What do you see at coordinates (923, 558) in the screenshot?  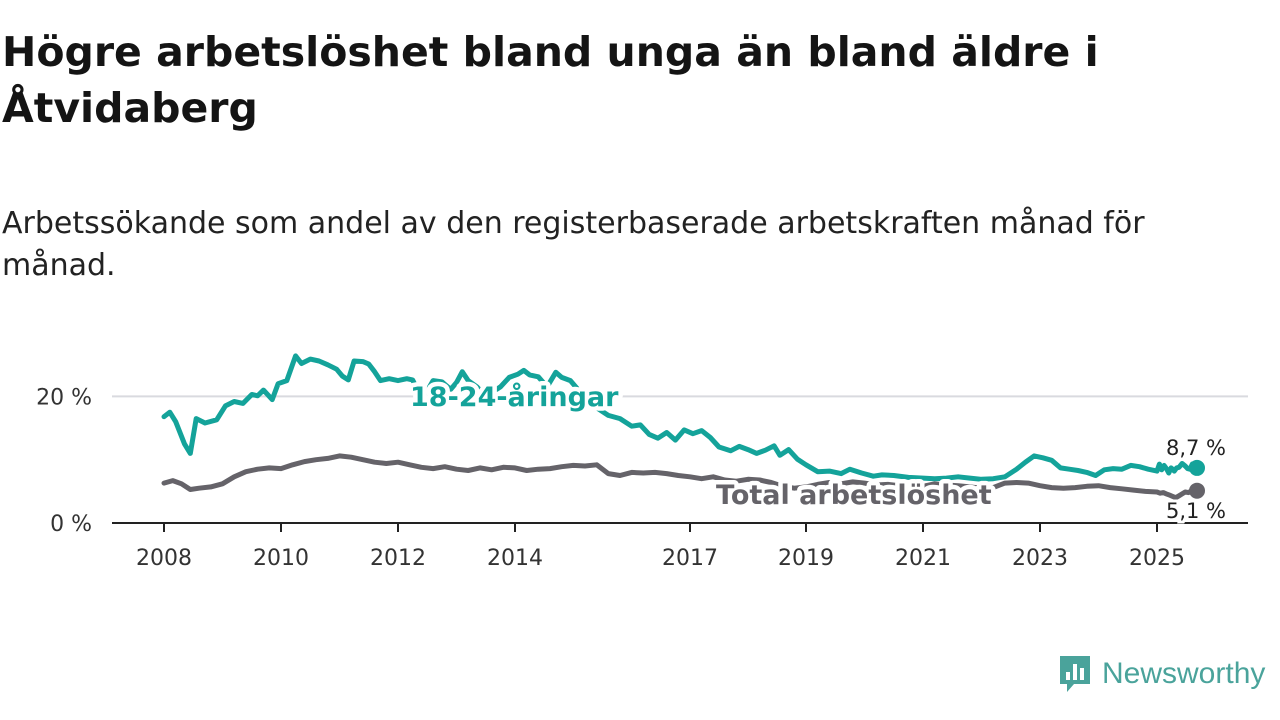 I see `x-tick-label: 2021` at bounding box center [923, 558].